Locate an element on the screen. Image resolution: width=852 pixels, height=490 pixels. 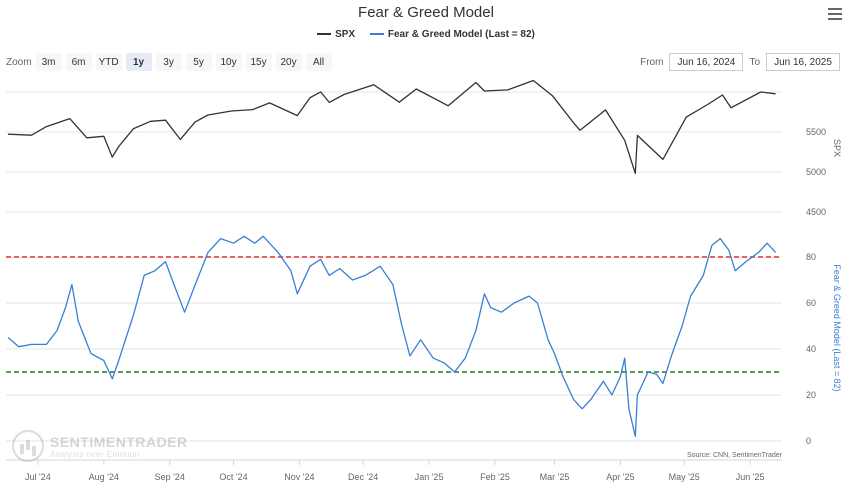
source-credit: Source: CNN, SentimenTrader is located at coordinates (734, 455).